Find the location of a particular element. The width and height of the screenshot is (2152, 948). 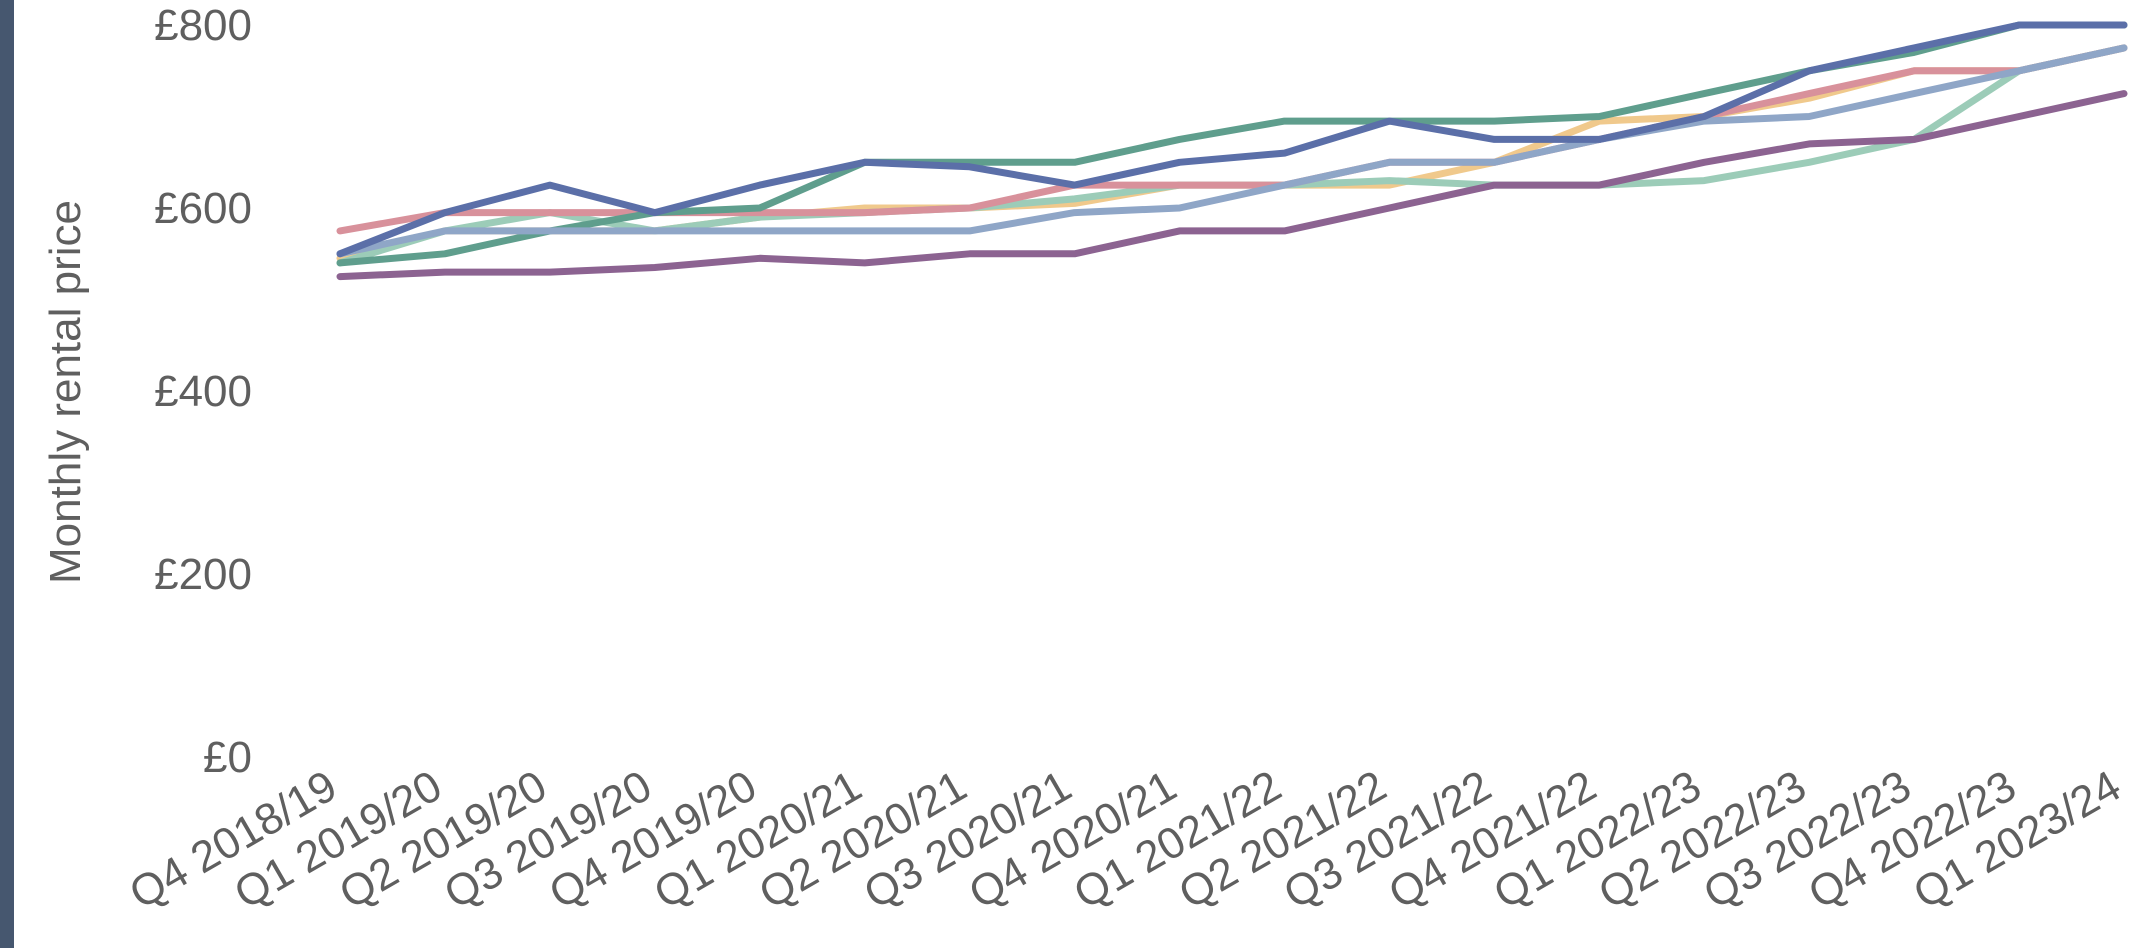

y-axis-ticks: £0 £200 £400 £600 £800 is located at coordinates (203, 391).